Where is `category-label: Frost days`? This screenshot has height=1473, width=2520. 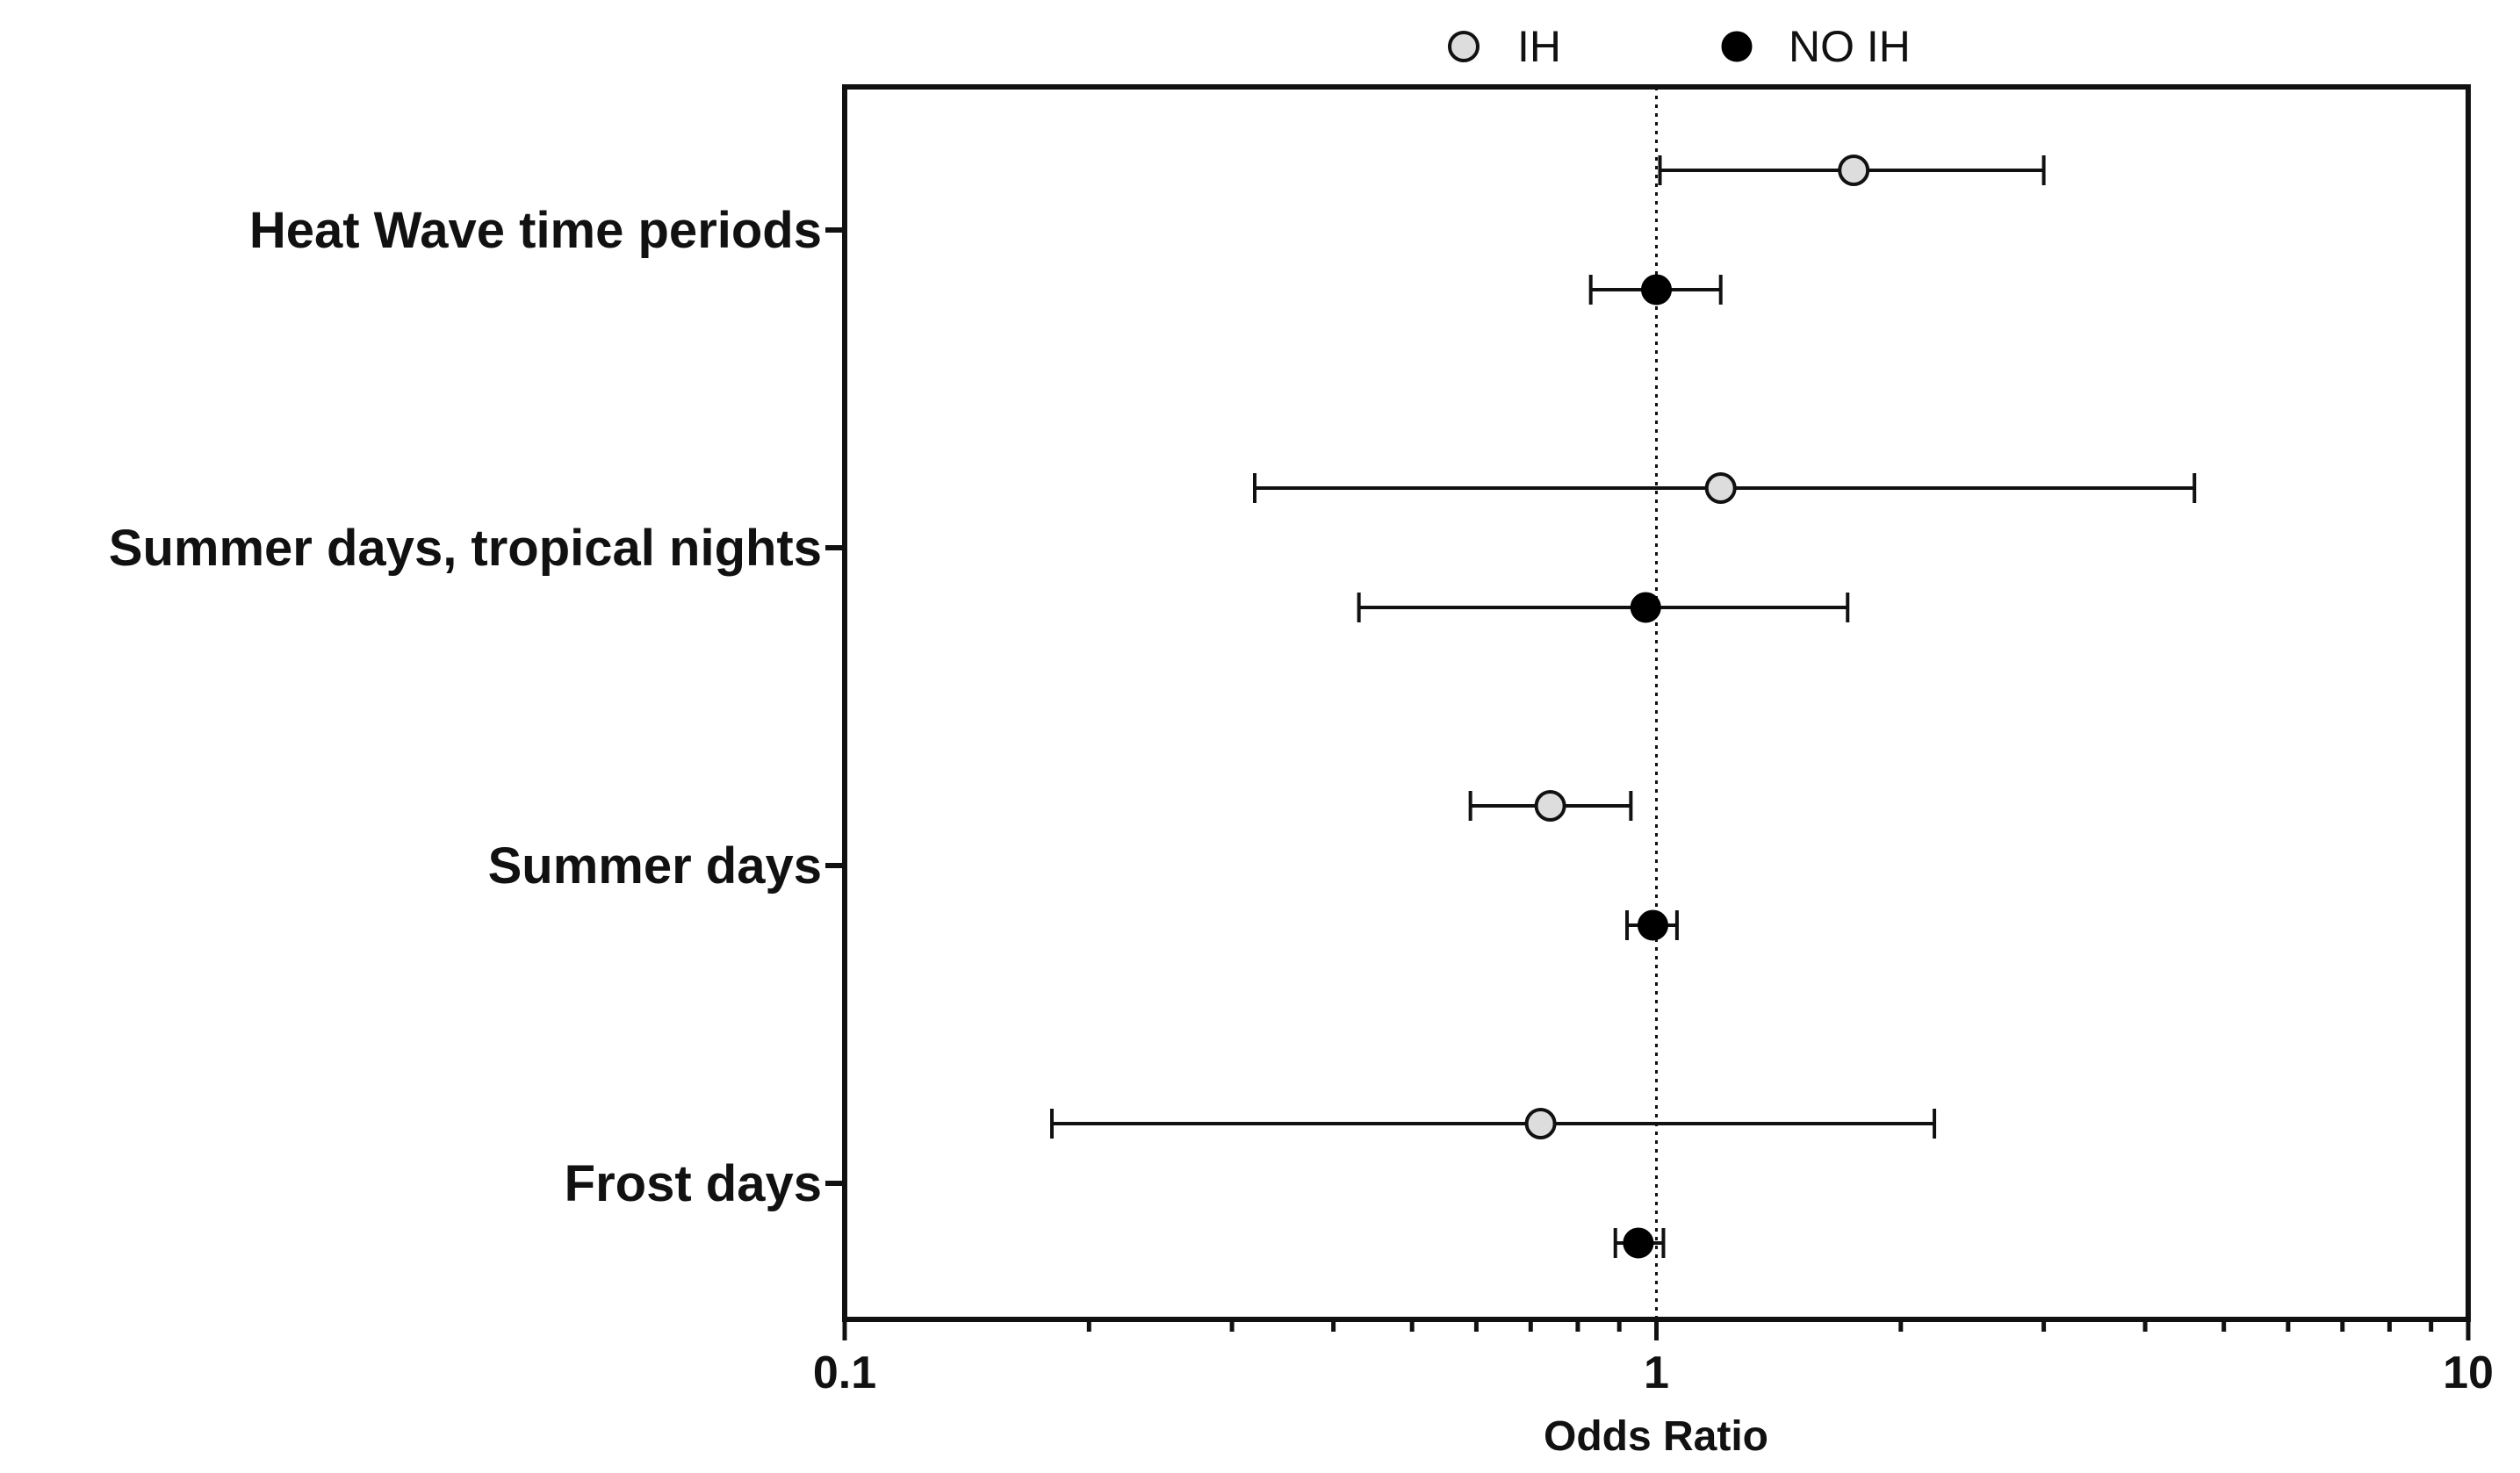 category-label: Frost days is located at coordinates (693, 1183).